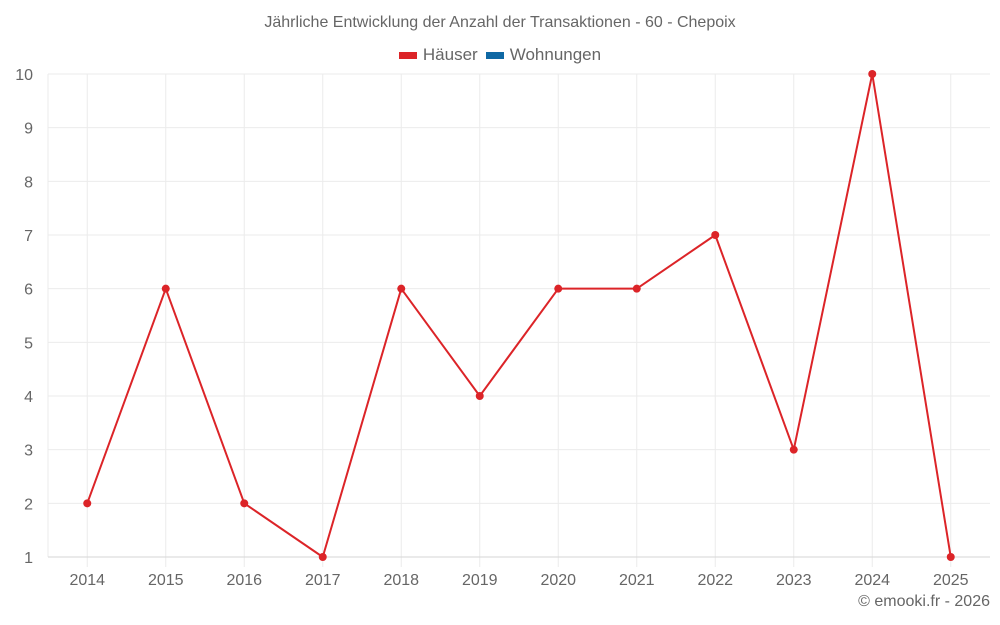 This screenshot has width=1000, height=625. I want to click on y-axis-labels: 1 2 3 4 5 6 7 8 9 10, so click(24, 317).